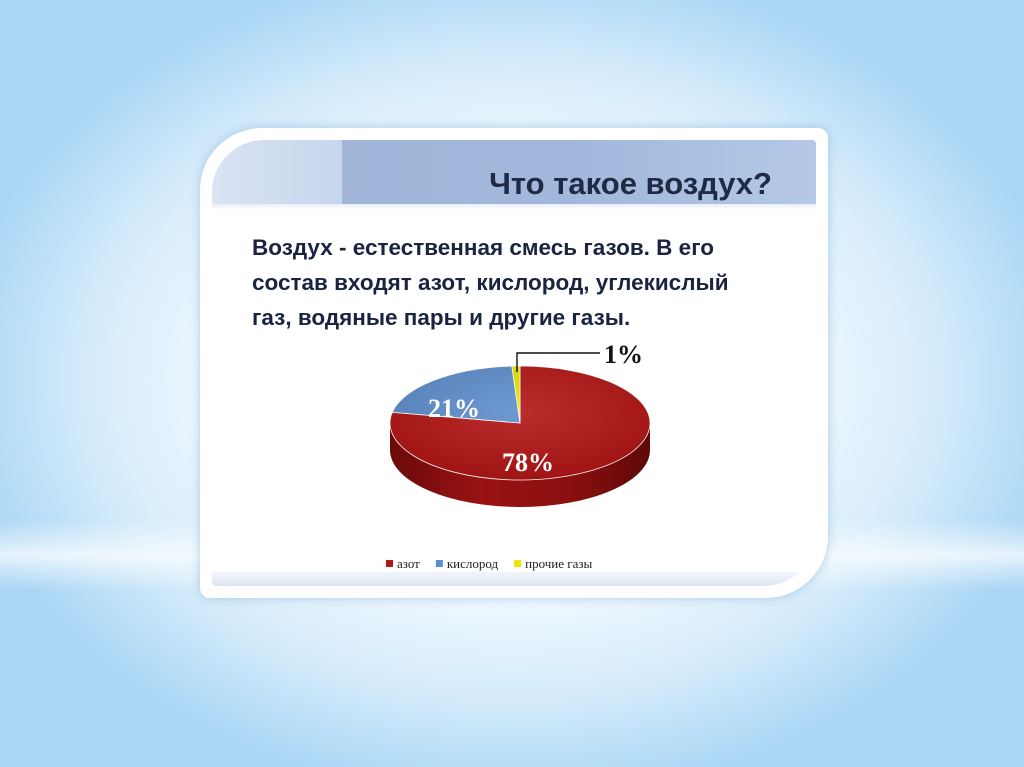 The height and width of the screenshot is (767, 1024). Describe the element at coordinates (623, 354) in the screenshot. I see `pie-label-прочие газы: 1%` at that location.